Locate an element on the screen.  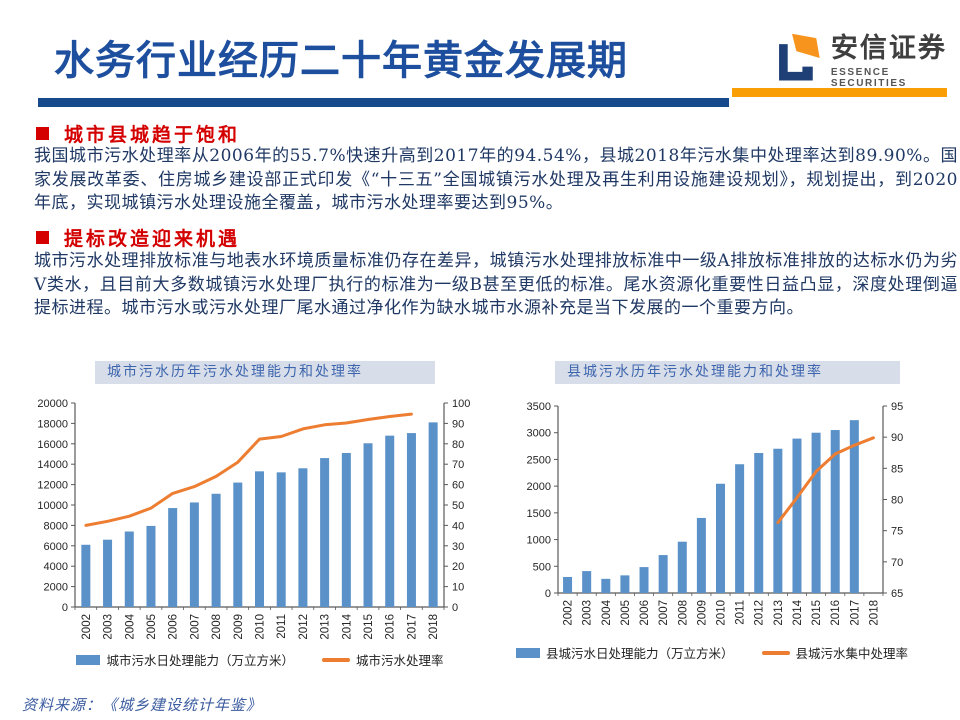
logo-text: 安信证券 ESSENCE SECURITIES is located at coordinates (895, 57).